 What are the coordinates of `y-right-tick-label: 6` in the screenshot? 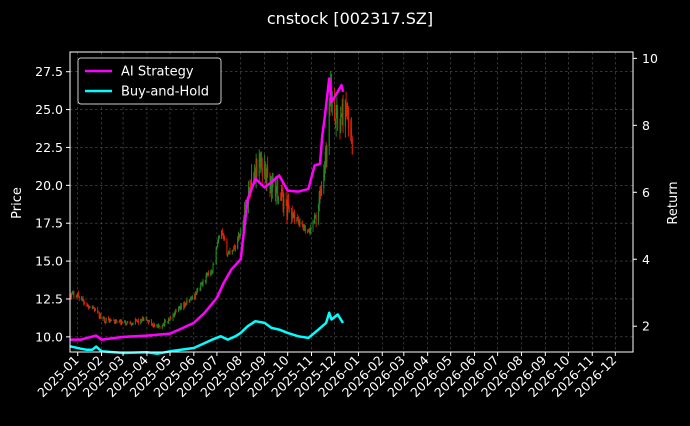 It's located at (646, 192).